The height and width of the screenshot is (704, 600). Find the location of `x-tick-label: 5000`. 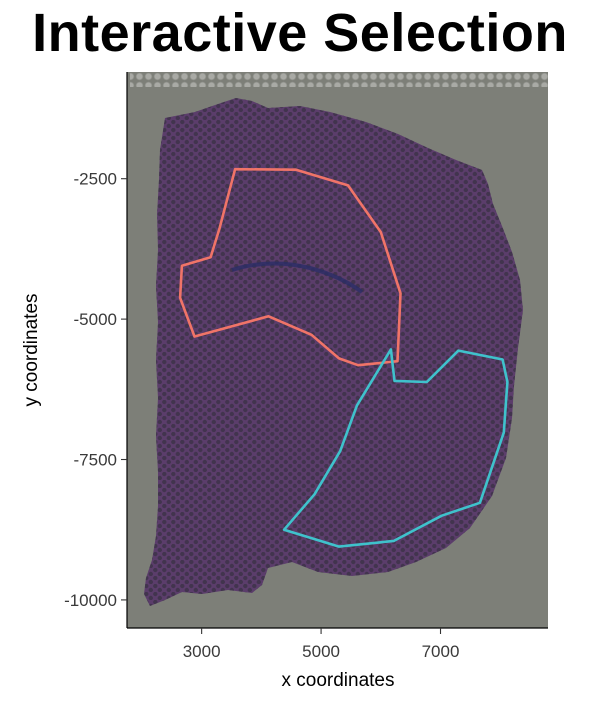

x-tick-label: 5000 is located at coordinates (321, 651).